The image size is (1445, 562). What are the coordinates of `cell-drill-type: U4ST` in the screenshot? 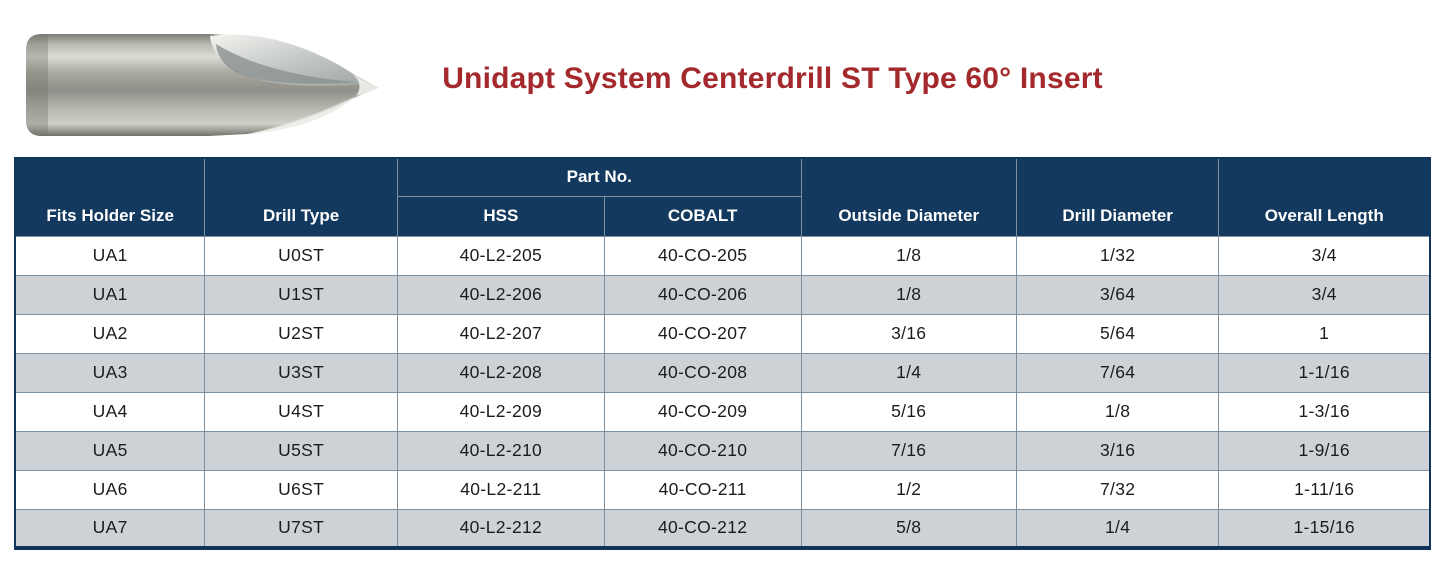 It's located at (301, 411).